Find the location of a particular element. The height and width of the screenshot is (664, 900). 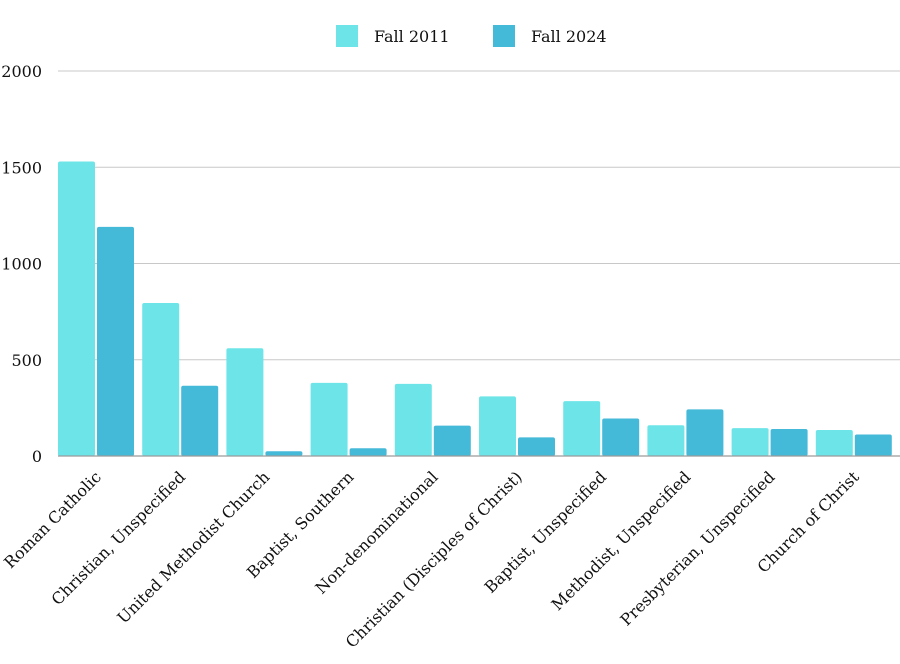

y-tick-label: 2000 is located at coordinates (21, 71).